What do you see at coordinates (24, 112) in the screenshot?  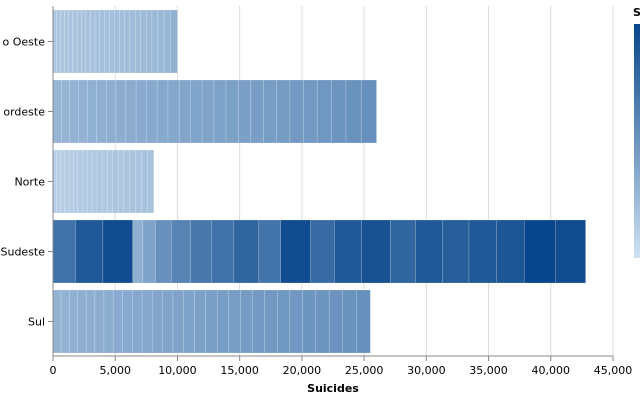 I see `y-category-label: ordeste` at bounding box center [24, 112].